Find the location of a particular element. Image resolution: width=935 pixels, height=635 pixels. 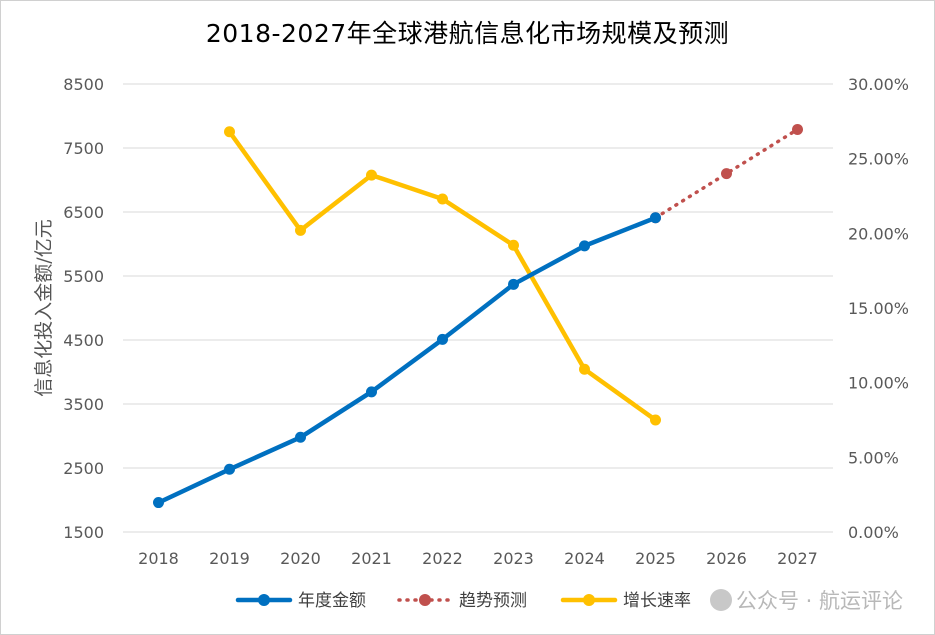

left-tick-label: 1500 is located at coordinates (83, 532).